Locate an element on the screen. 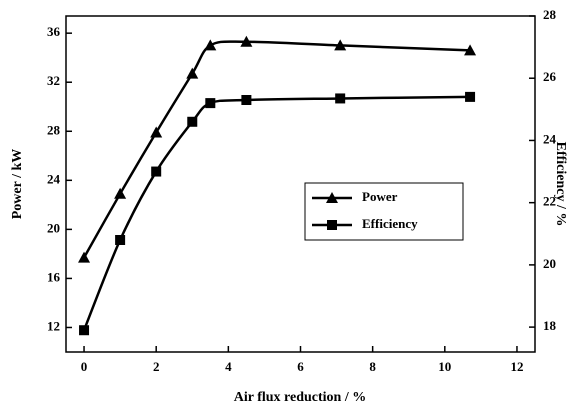  y-tick-label: 20 is located at coordinates (53, 227).